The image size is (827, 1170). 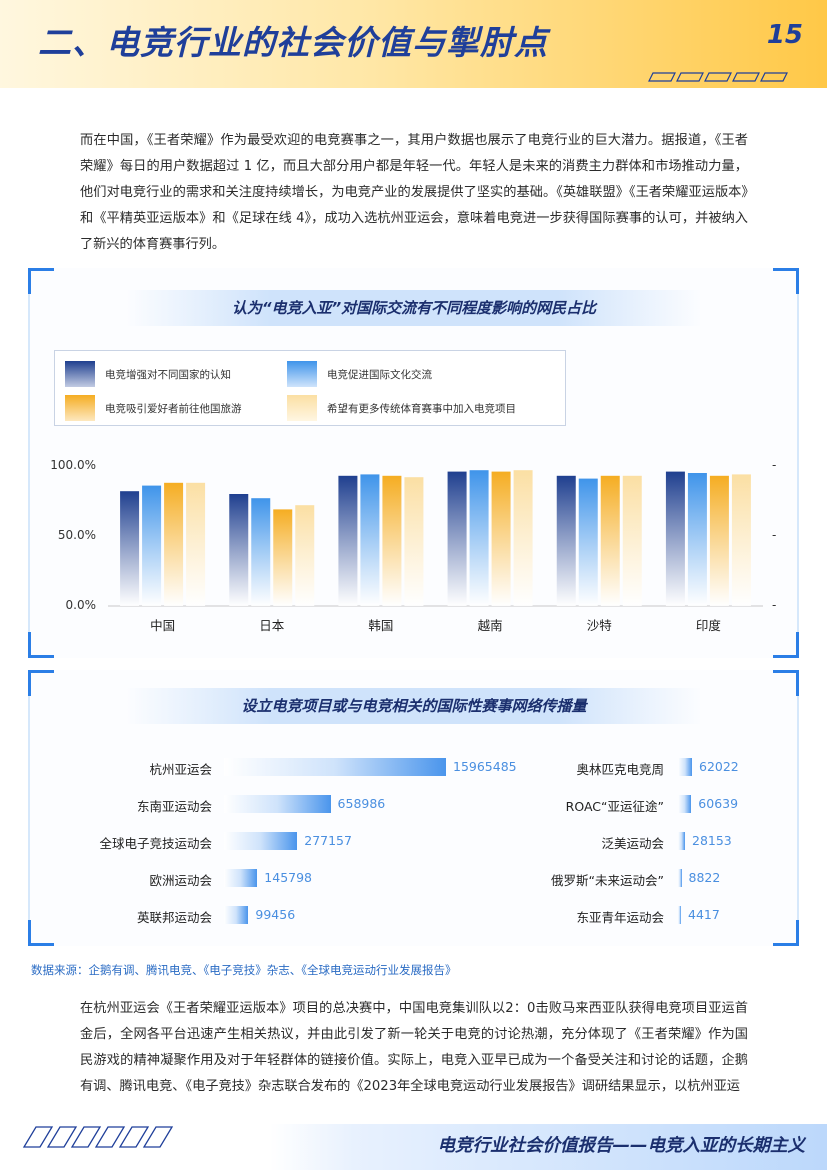 I want to click on x-tick-label: 印度, so click(x=708, y=625).